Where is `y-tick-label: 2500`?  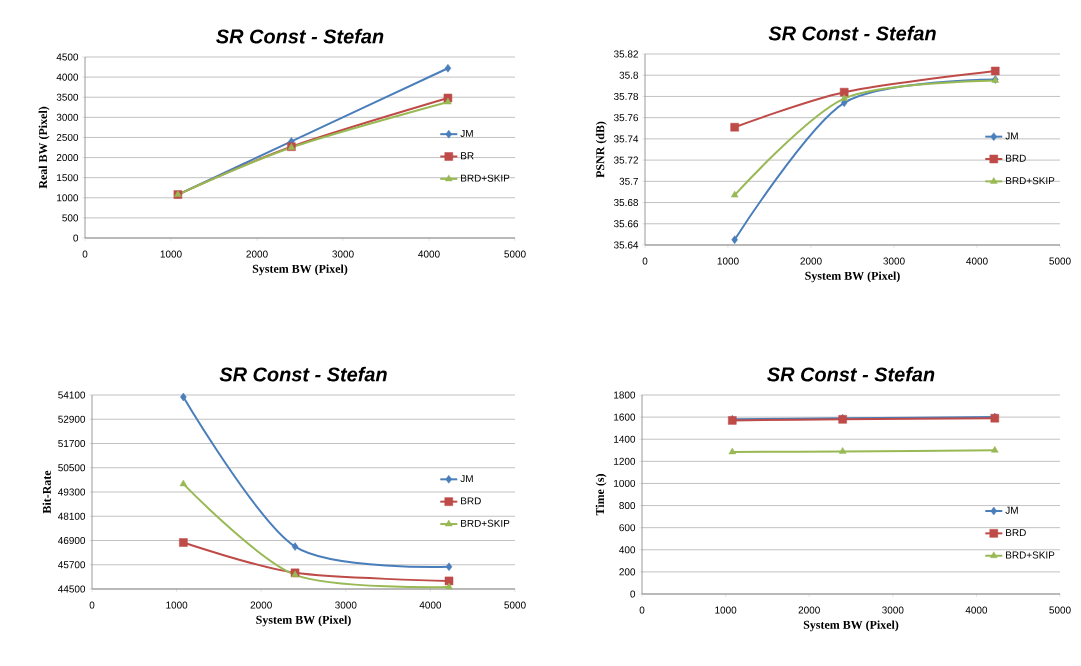 y-tick-label: 2500 is located at coordinates (67, 137).